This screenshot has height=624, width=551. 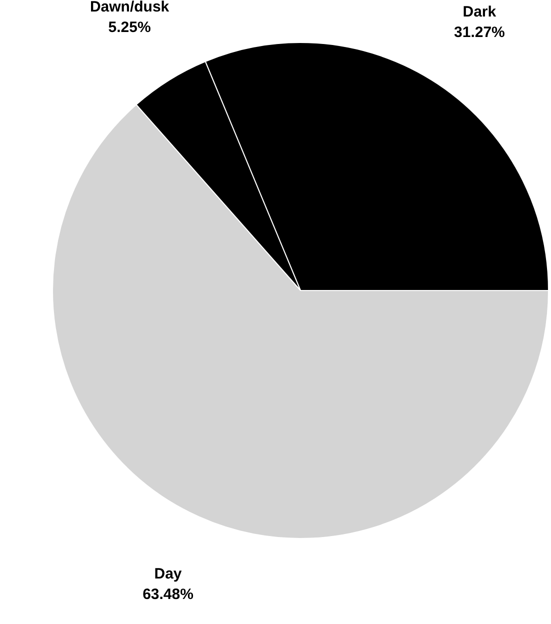 I want to click on slice-label: Dawn/dusk, so click(x=130, y=8).